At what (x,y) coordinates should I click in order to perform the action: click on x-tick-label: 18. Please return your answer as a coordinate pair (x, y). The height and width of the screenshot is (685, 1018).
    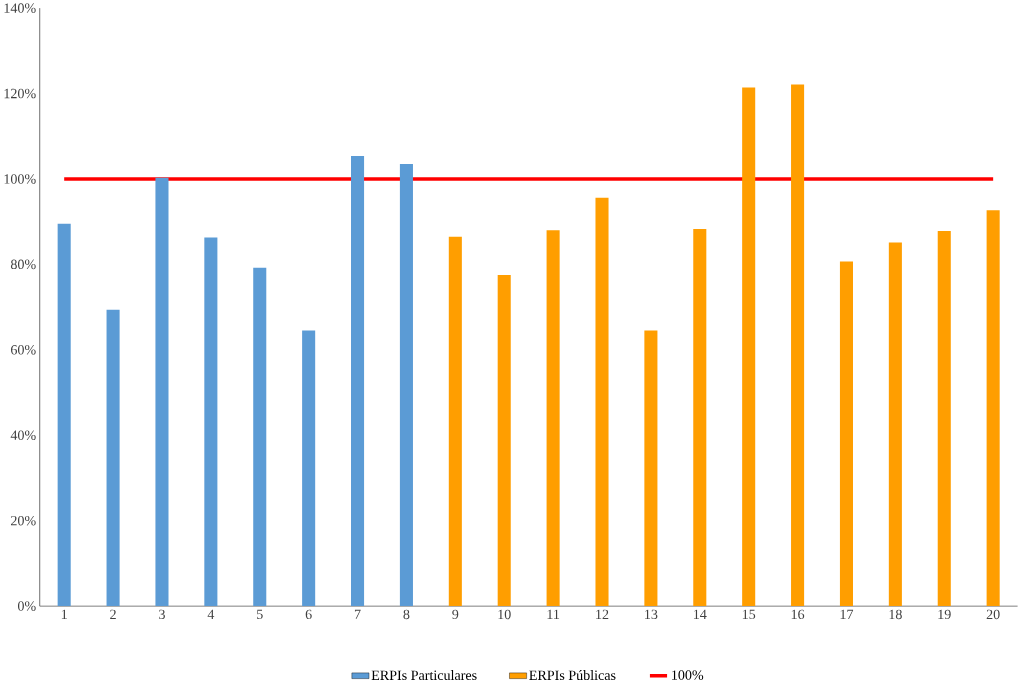
    Looking at the image, I should click on (895, 614).